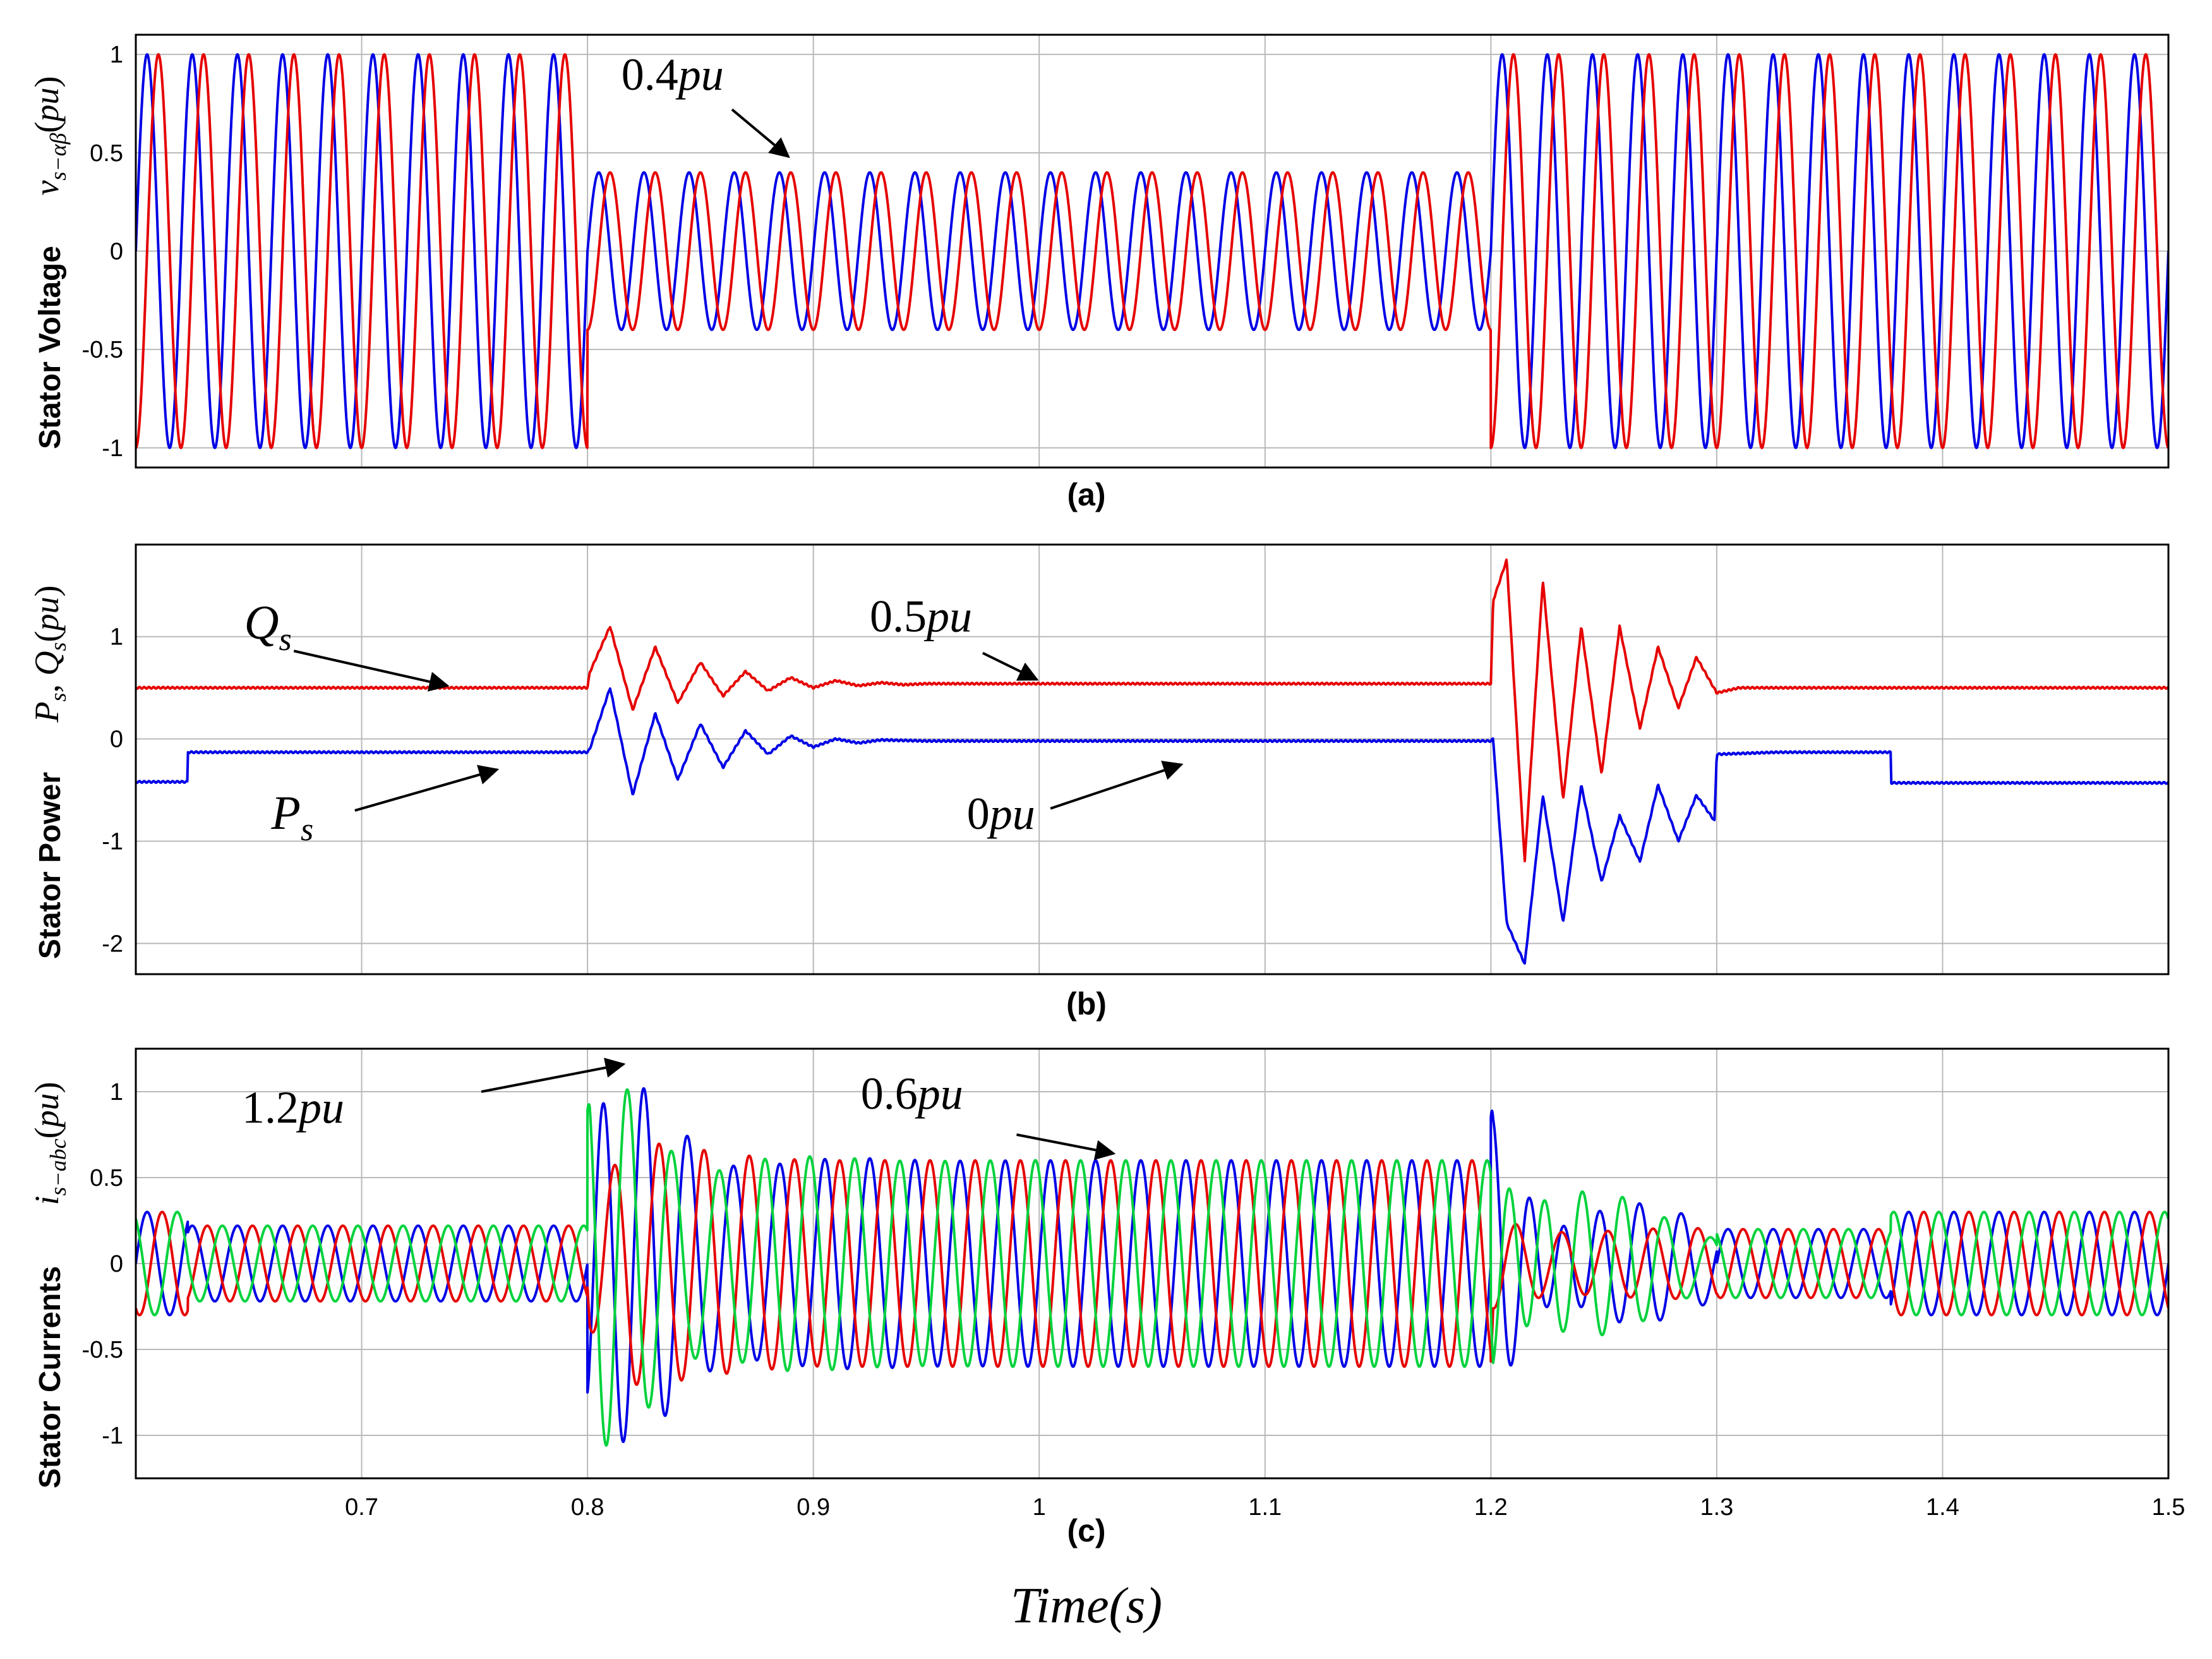  What do you see at coordinates (1086, 1606) in the screenshot?
I see `x-axis-label: Time(s)` at bounding box center [1086, 1606].